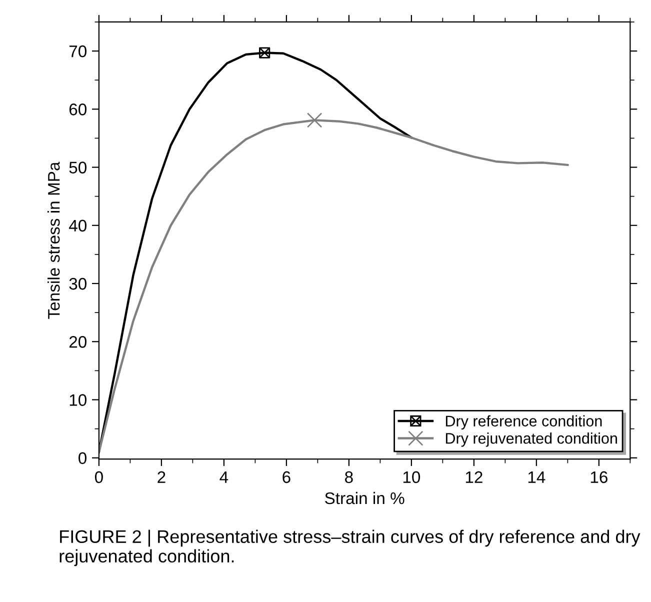 The height and width of the screenshot is (602, 651). Describe the element at coordinates (162, 477) in the screenshot. I see `x-tick-label: 2` at that location.